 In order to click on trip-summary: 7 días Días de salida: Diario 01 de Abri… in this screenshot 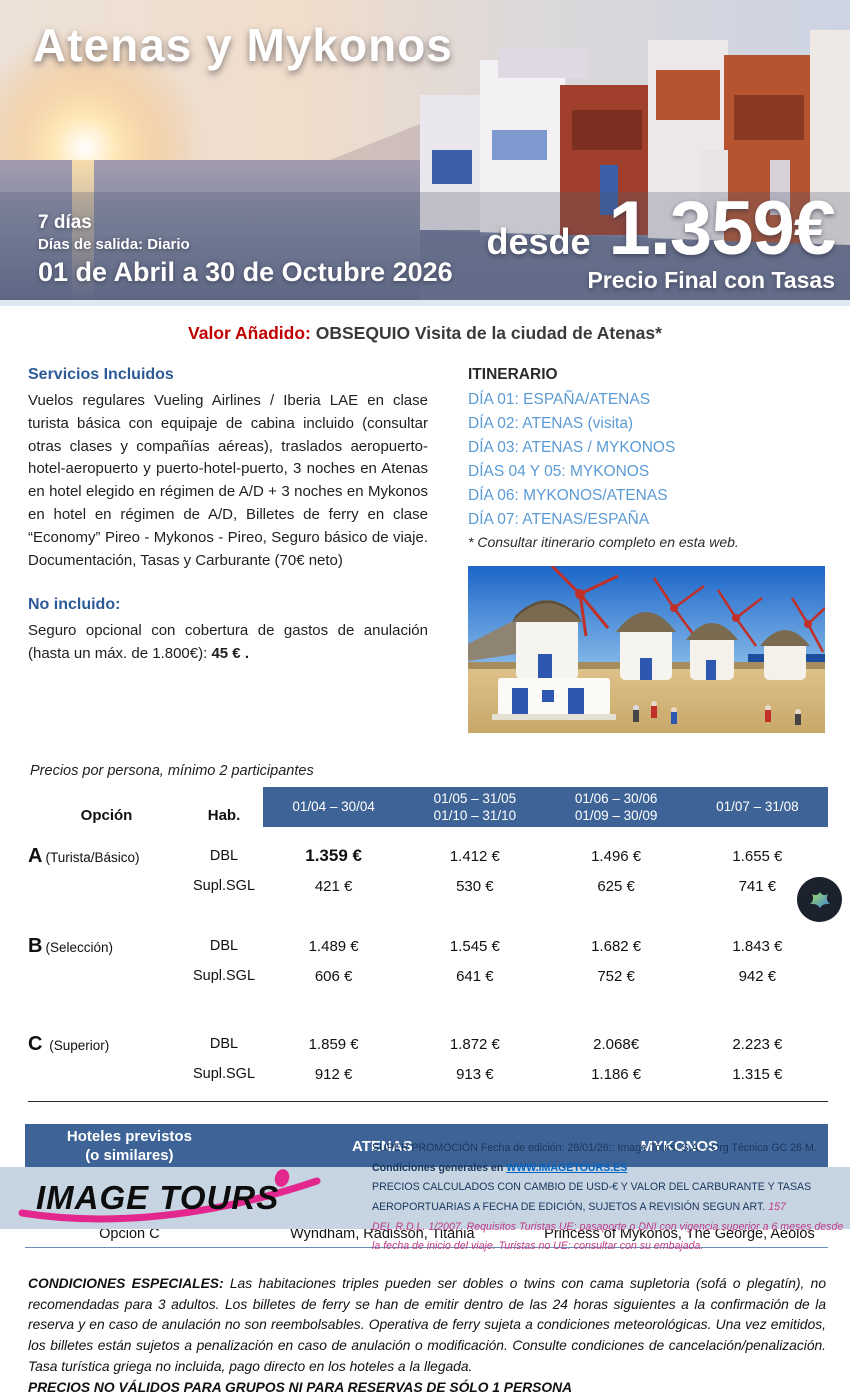, I will do `click(245, 250)`.